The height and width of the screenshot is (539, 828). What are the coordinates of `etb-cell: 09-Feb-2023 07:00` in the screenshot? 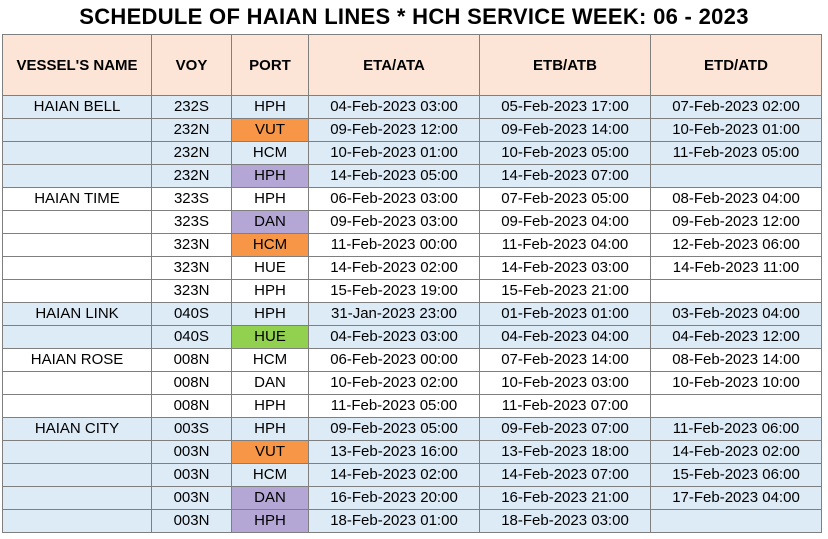 It's located at (565, 429).